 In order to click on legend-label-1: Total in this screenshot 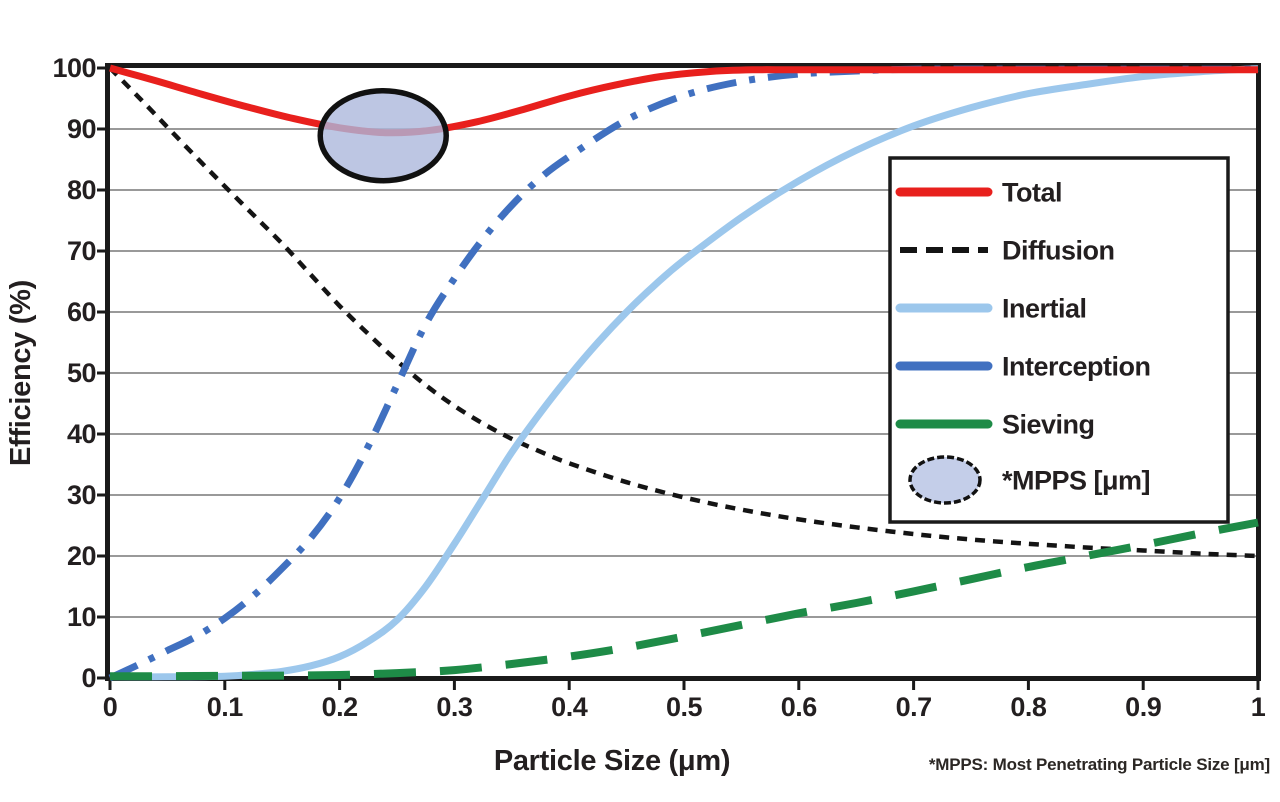, I will do `click(1032, 193)`.